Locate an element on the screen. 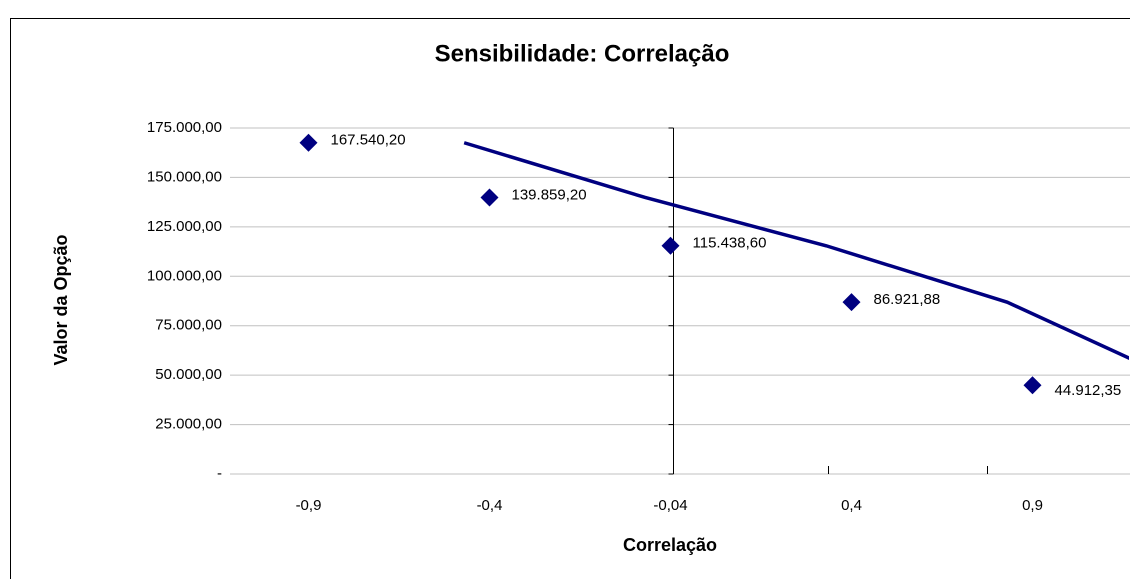  data-label: 115.438,60 is located at coordinates (730, 243).